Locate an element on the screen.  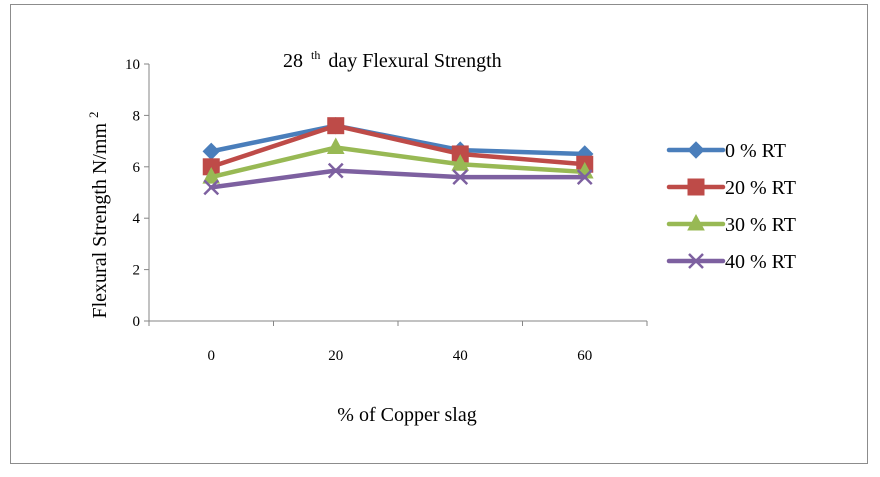
y-tick-label: 8 is located at coordinates (137, 116).